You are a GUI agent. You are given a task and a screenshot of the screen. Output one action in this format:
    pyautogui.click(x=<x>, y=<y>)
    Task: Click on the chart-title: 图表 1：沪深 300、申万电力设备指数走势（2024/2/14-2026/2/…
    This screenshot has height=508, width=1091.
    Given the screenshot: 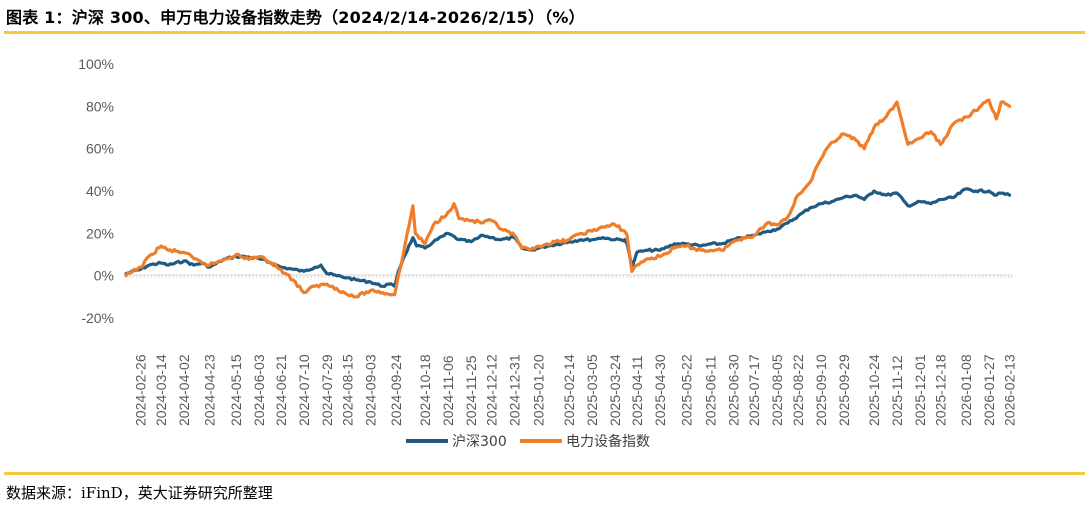 What is the action you would take?
    pyautogui.click(x=295, y=17)
    